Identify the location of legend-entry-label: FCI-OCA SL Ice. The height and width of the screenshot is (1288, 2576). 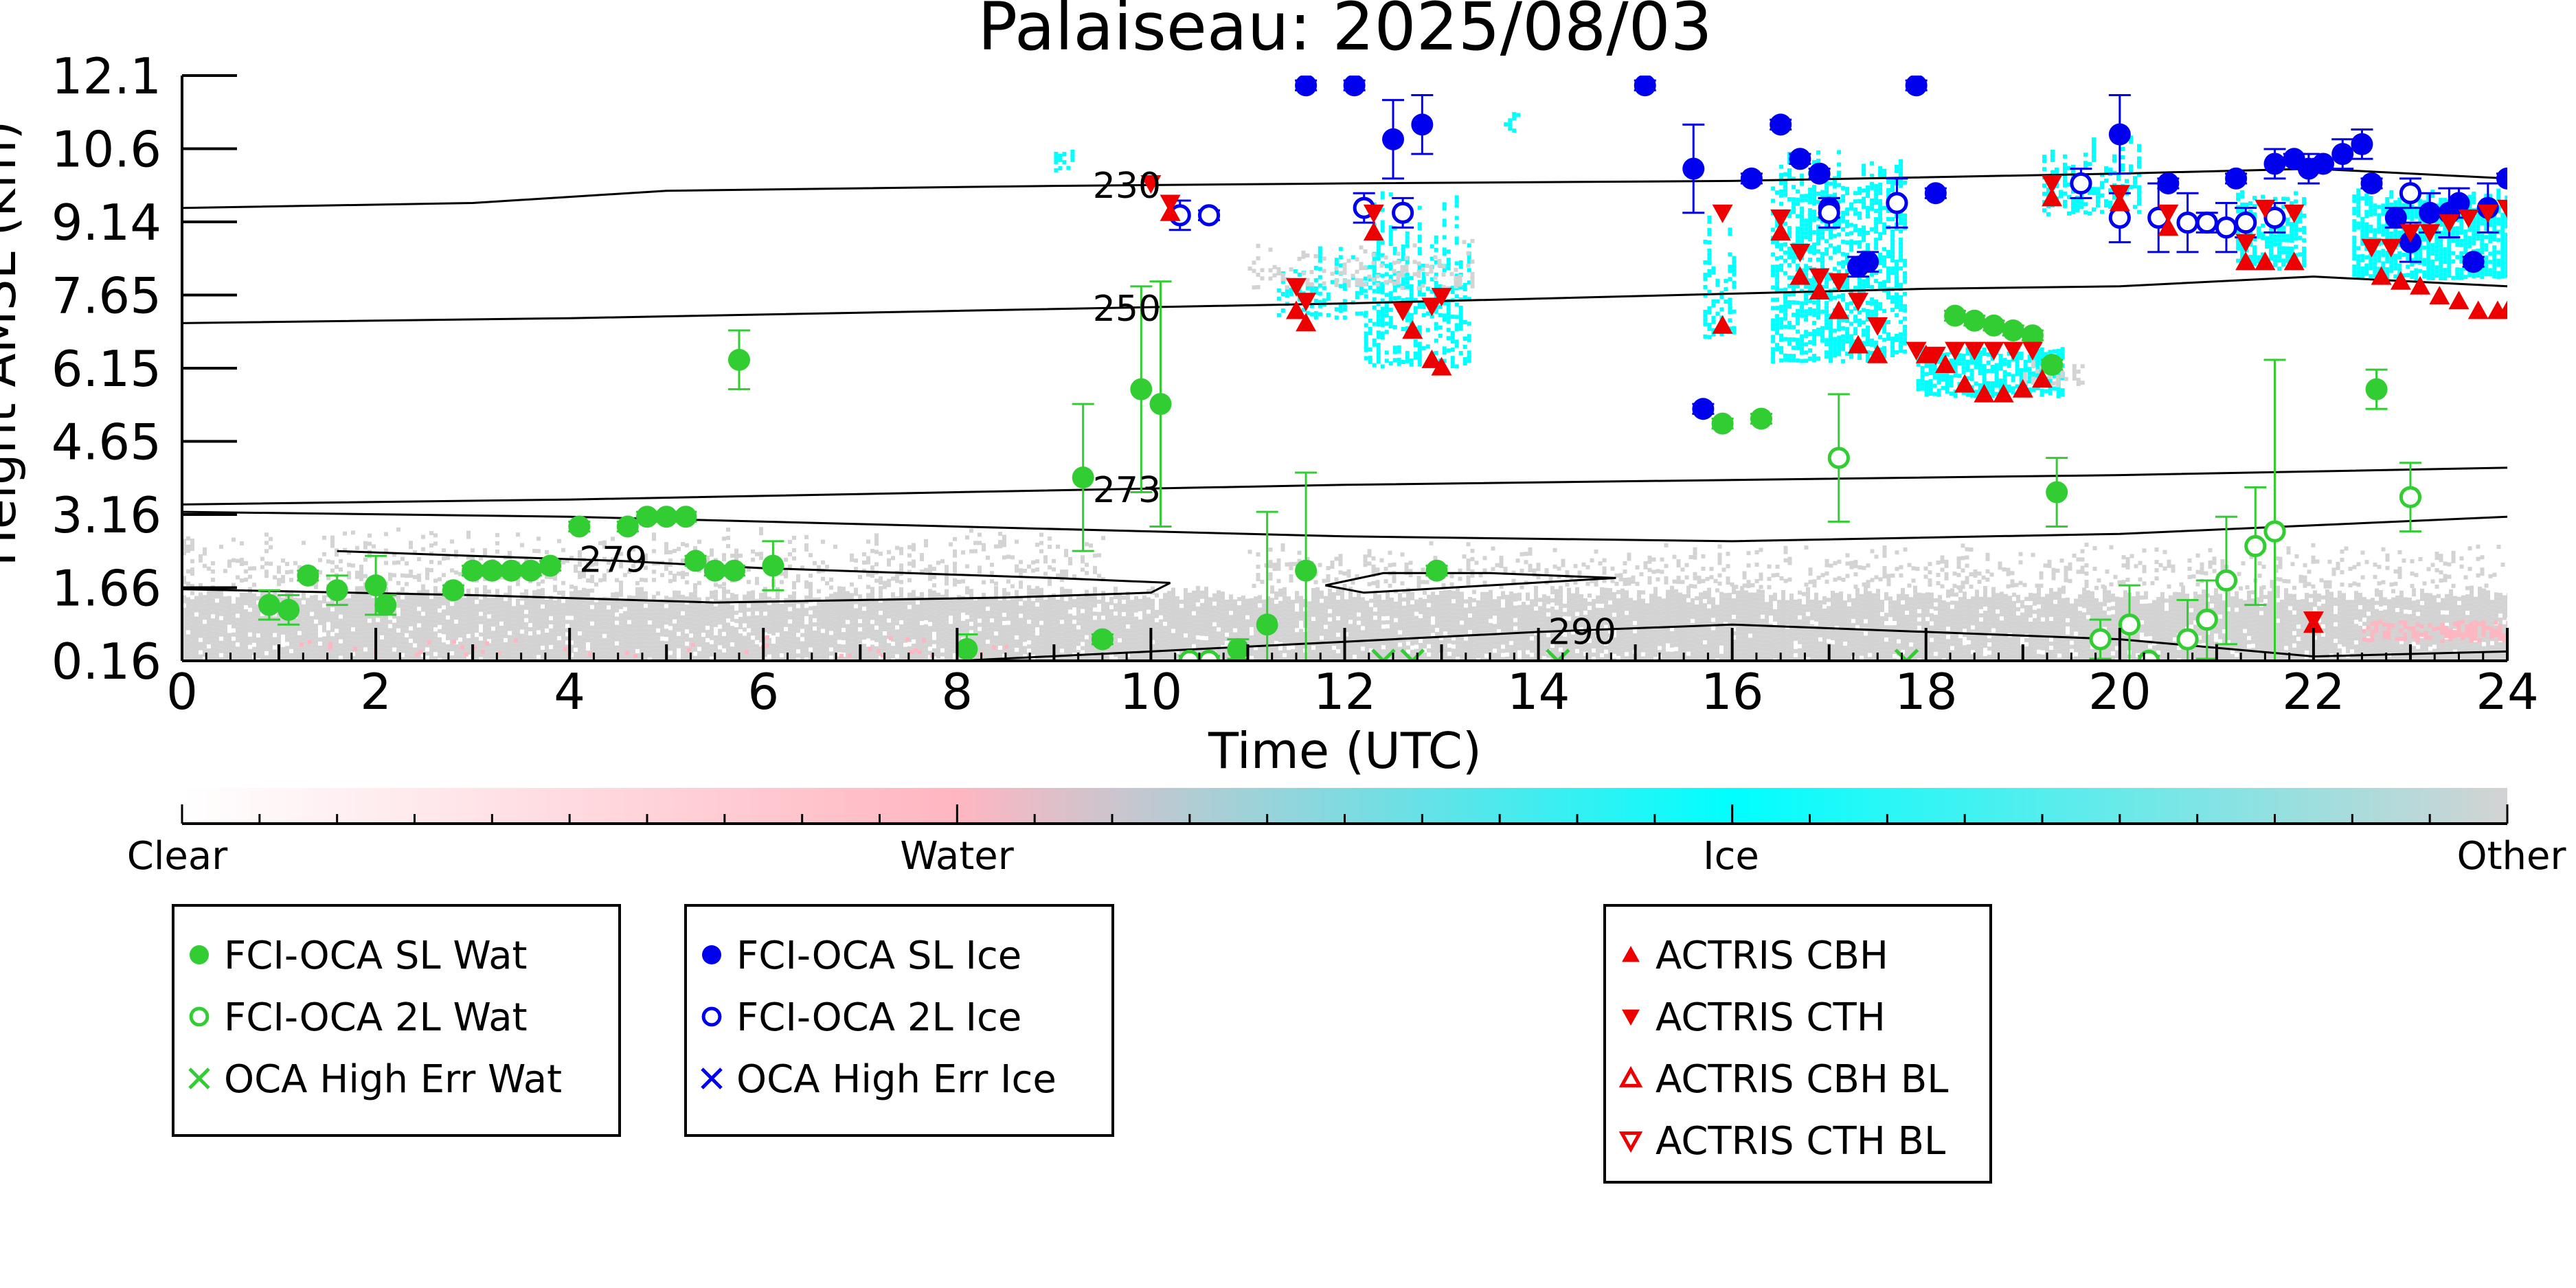
(878, 956).